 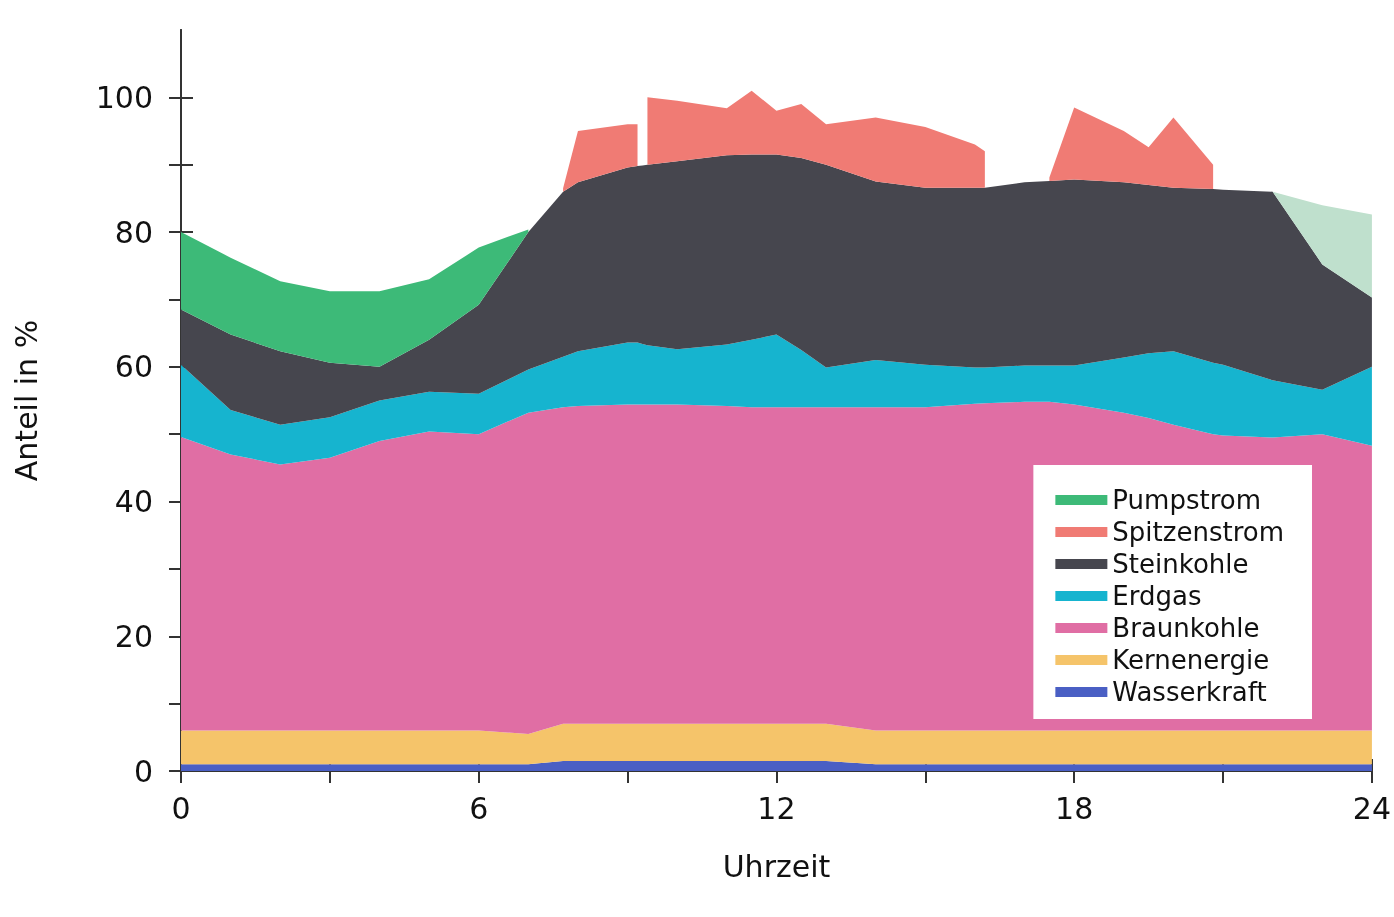 What do you see at coordinates (143, 771) in the screenshot?
I see `y-tick-label: 0` at bounding box center [143, 771].